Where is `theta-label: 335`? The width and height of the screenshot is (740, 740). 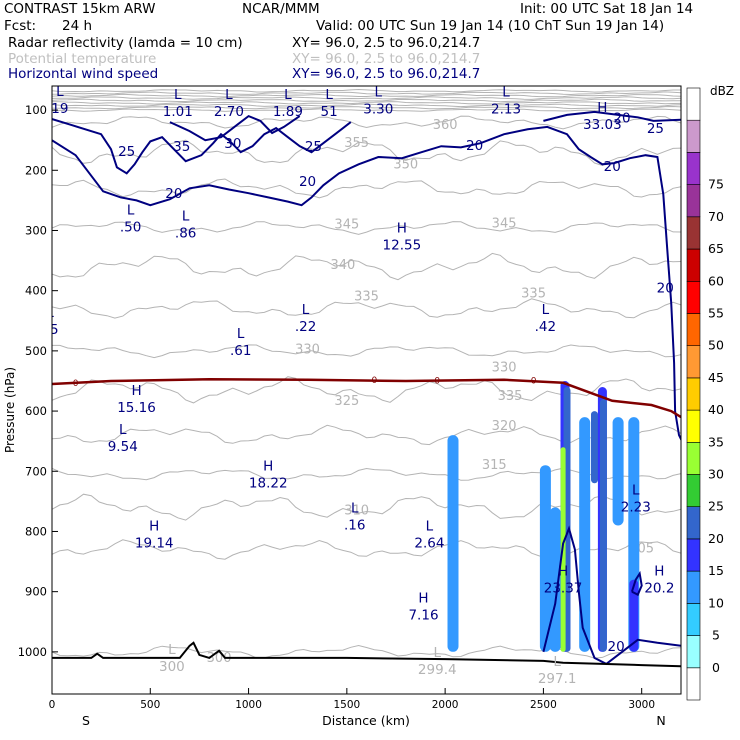 theta-label: 335 is located at coordinates (510, 396).